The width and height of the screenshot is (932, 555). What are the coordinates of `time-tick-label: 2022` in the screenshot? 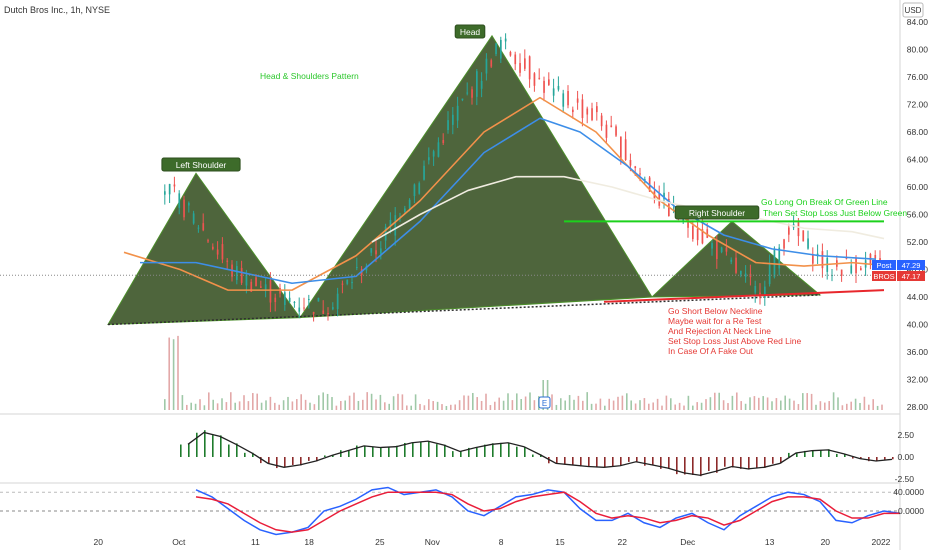 It's located at (881, 542).